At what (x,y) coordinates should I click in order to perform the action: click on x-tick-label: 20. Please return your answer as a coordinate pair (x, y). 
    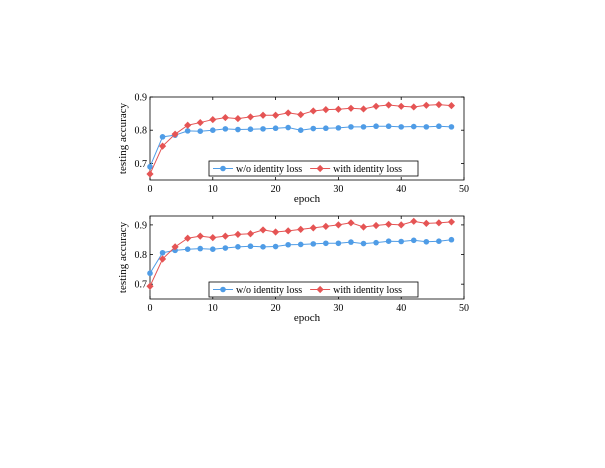
    Looking at the image, I should click on (276, 189).